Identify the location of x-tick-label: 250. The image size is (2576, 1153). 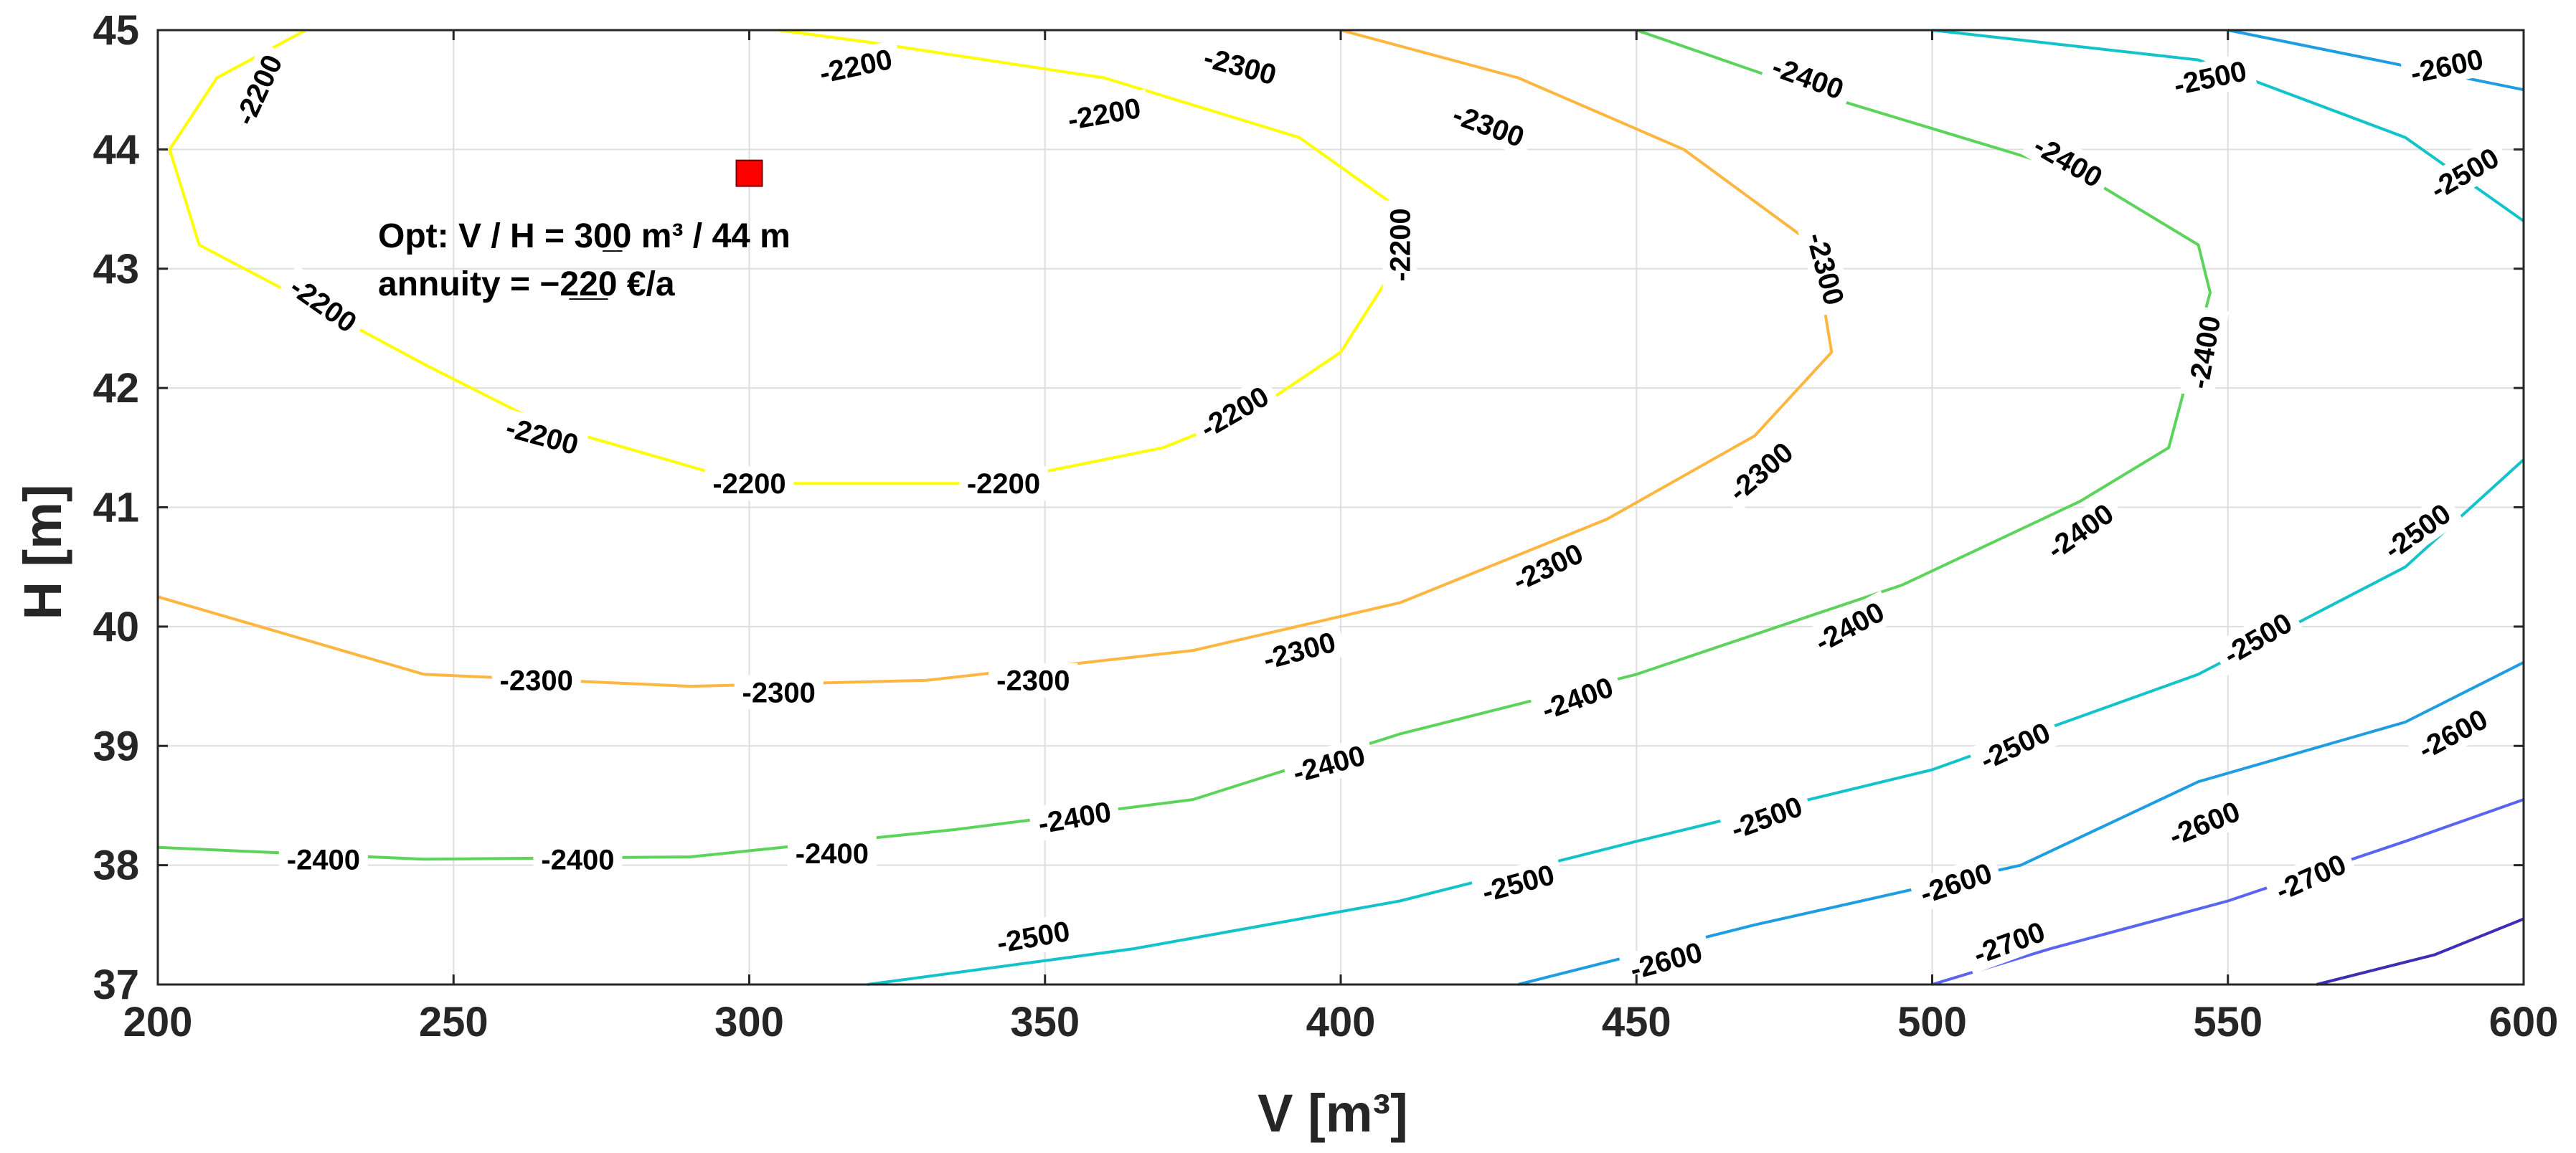
(454, 1022).